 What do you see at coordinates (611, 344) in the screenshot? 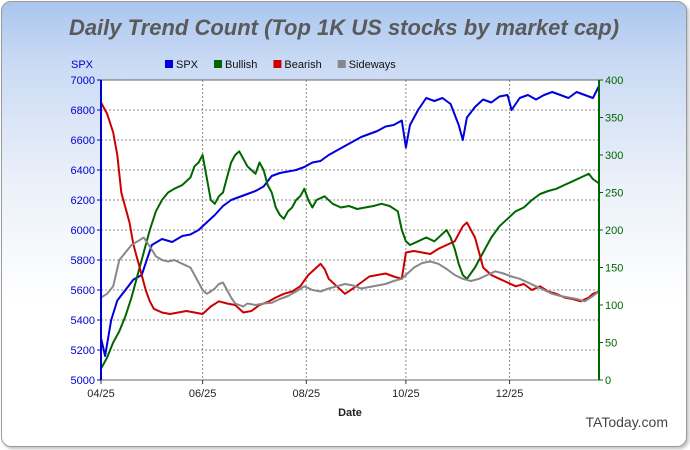
I see `right-tick-label: 50` at bounding box center [611, 344].